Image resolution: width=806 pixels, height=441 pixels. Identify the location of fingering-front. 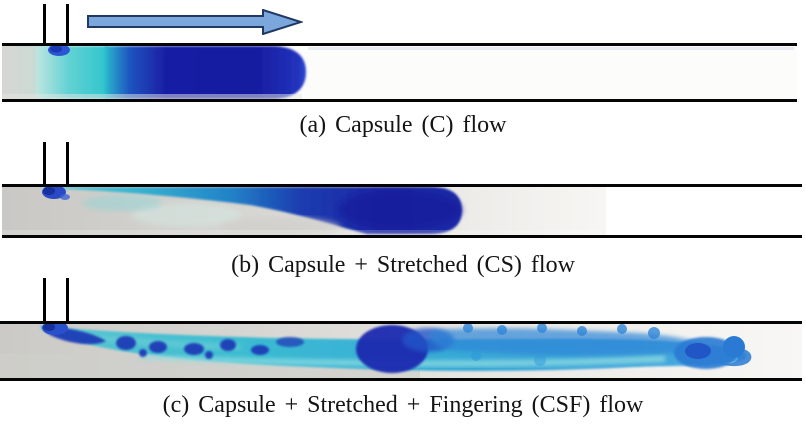
(590, 346).